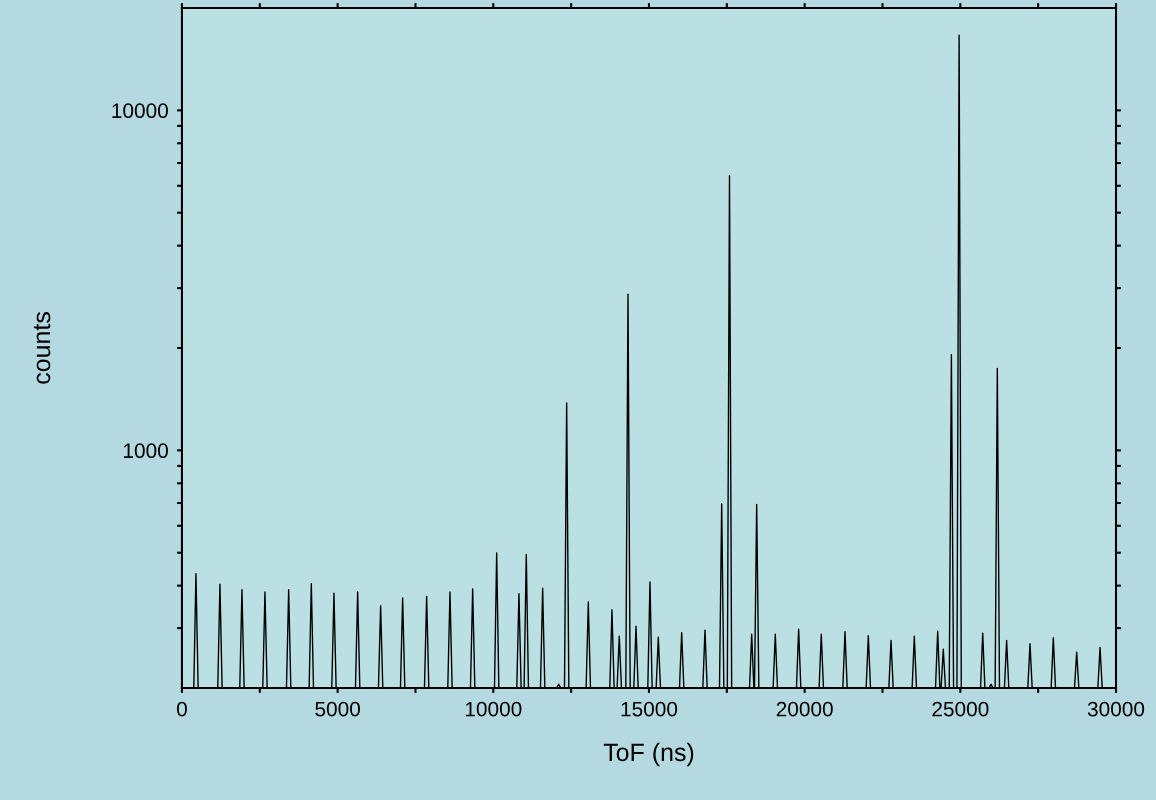  Describe the element at coordinates (181, 709) in the screenshot. I see `x-tick-label: 0` at that location.